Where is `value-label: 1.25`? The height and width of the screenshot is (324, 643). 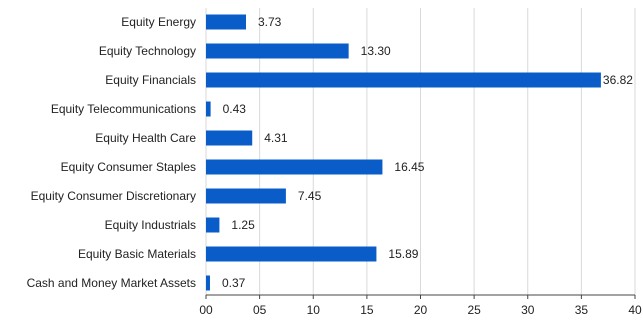 value-label: 1.25 is located at coordinates (243, 225).